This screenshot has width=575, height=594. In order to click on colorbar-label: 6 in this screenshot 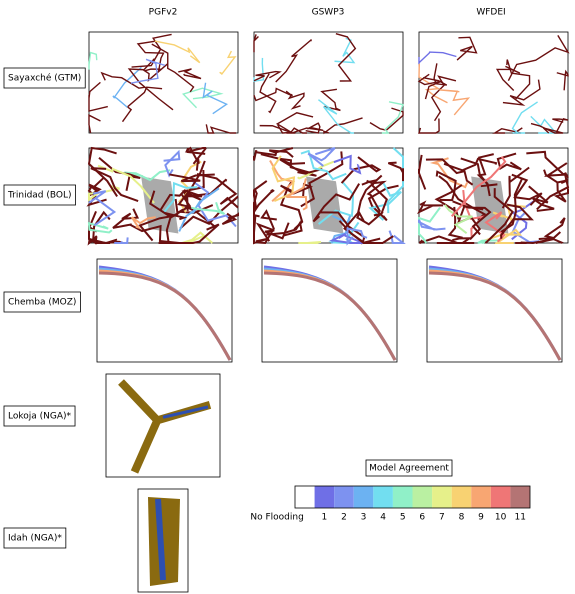, I will do `click(422, 518)`.